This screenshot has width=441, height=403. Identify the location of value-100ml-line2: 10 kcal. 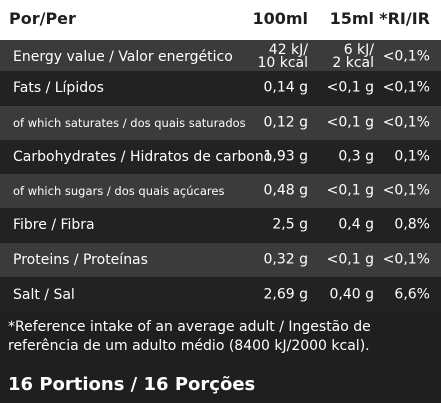
(282, 63).